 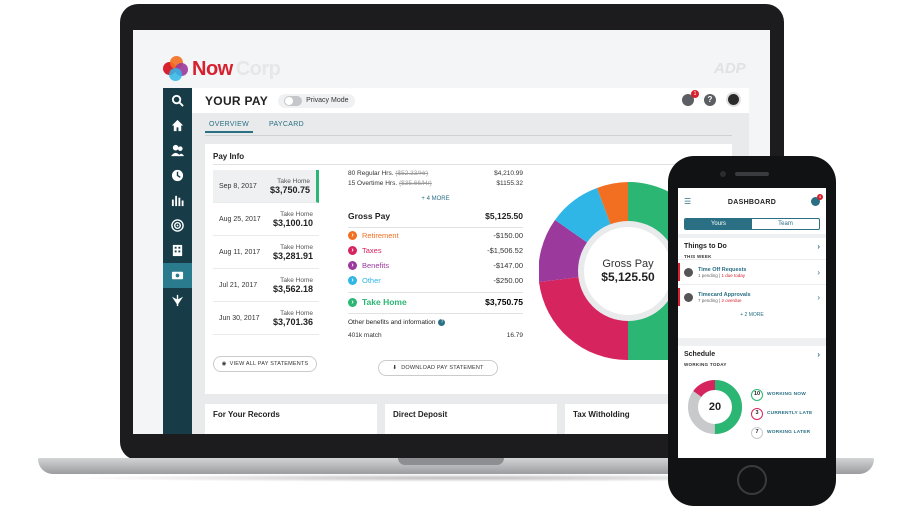 What do you see at coordinates (435, 303) in the screenshot?
I see `take-home-row: › Take Home $3,750.75` at bounding box center [435, 303].